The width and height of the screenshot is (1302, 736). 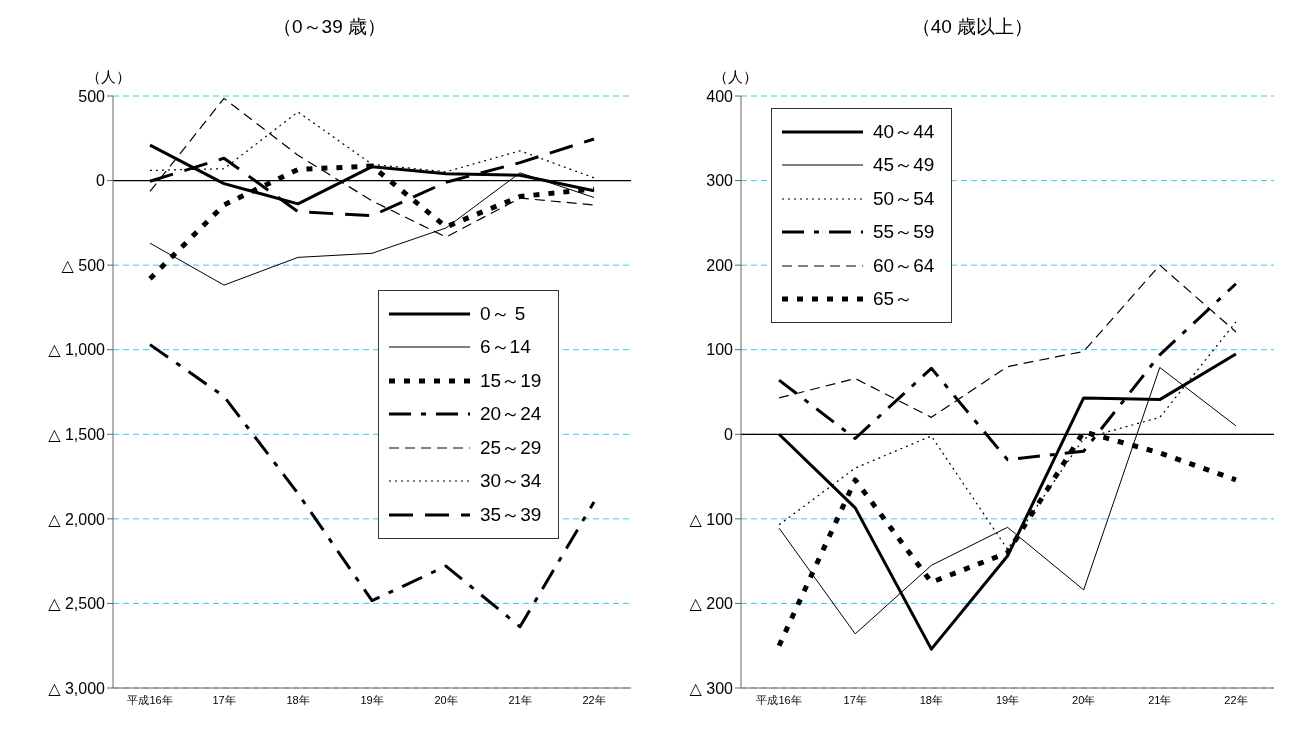 What do you see at coordinates (77, 604) in the screenshot?
I see `y-tick-label: △ 2,500` at bounding box center [77, 604].